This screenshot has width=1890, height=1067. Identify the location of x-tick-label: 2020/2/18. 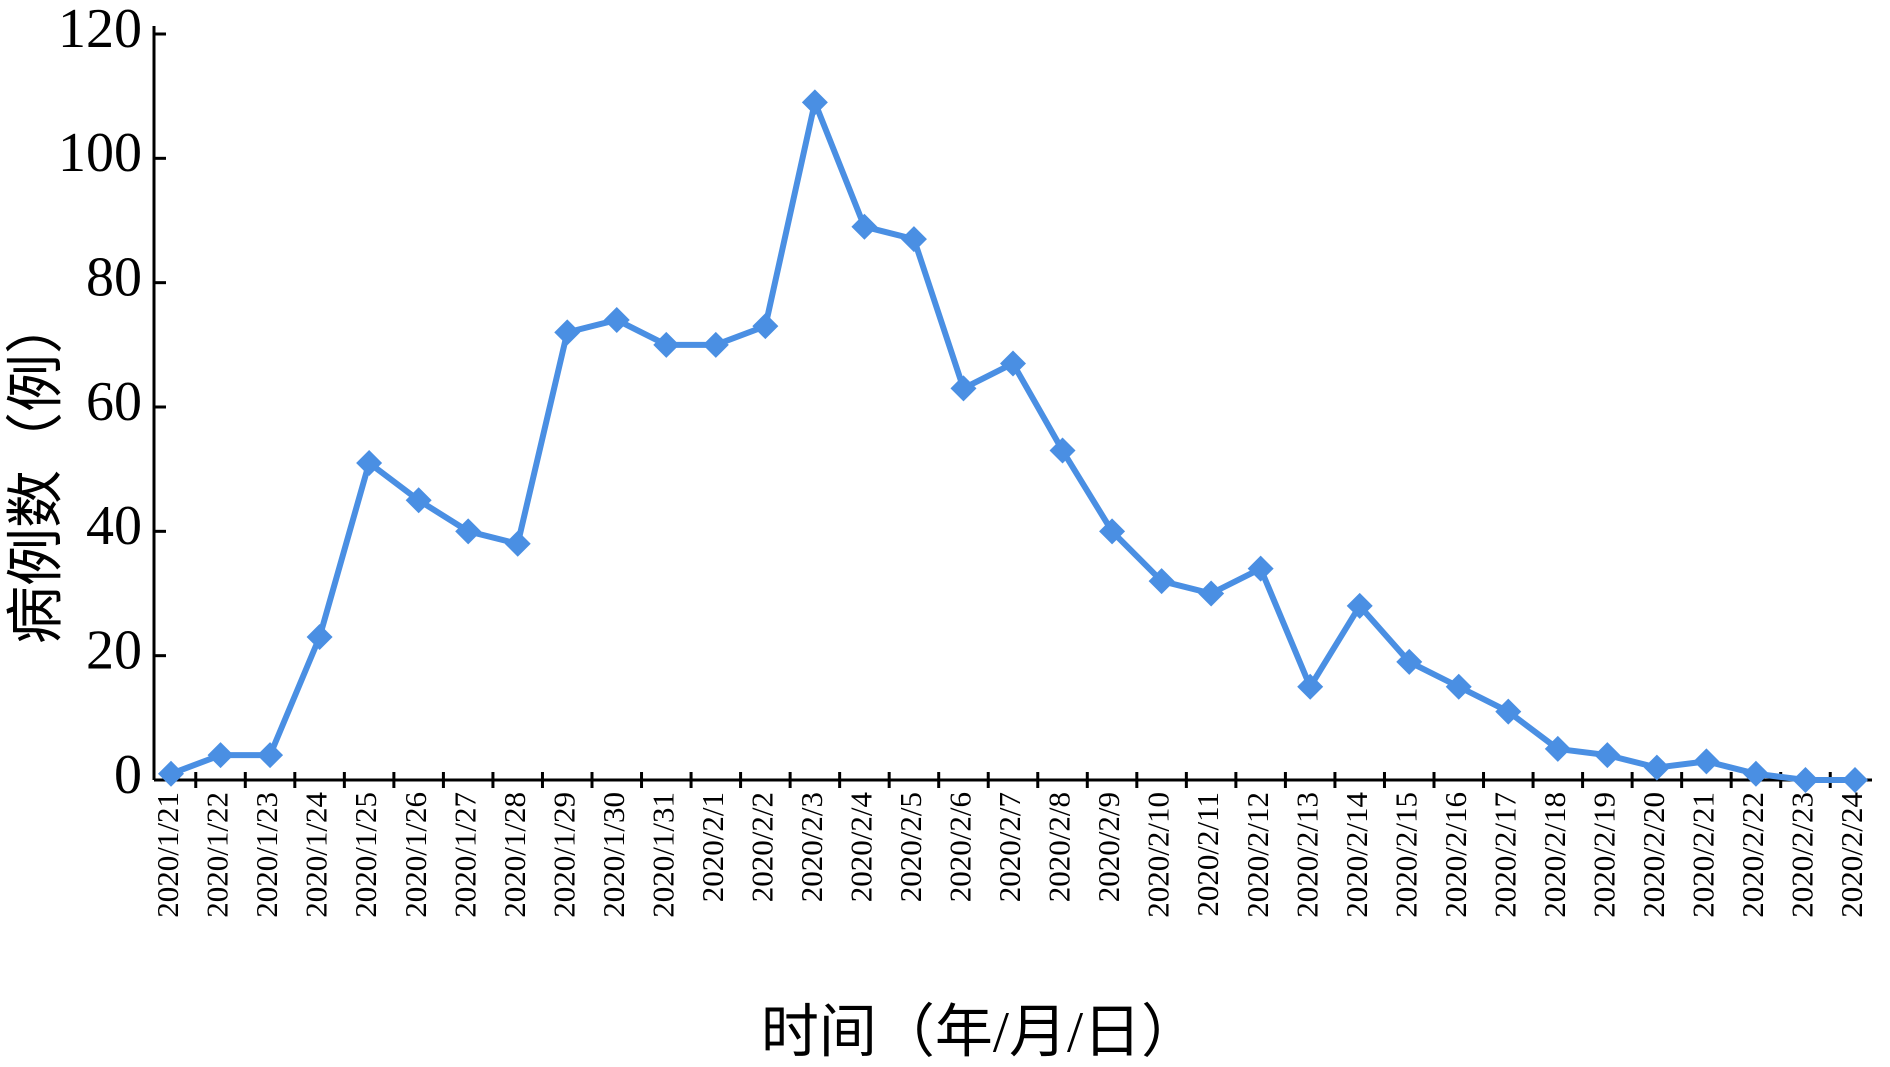
(1554, 855).